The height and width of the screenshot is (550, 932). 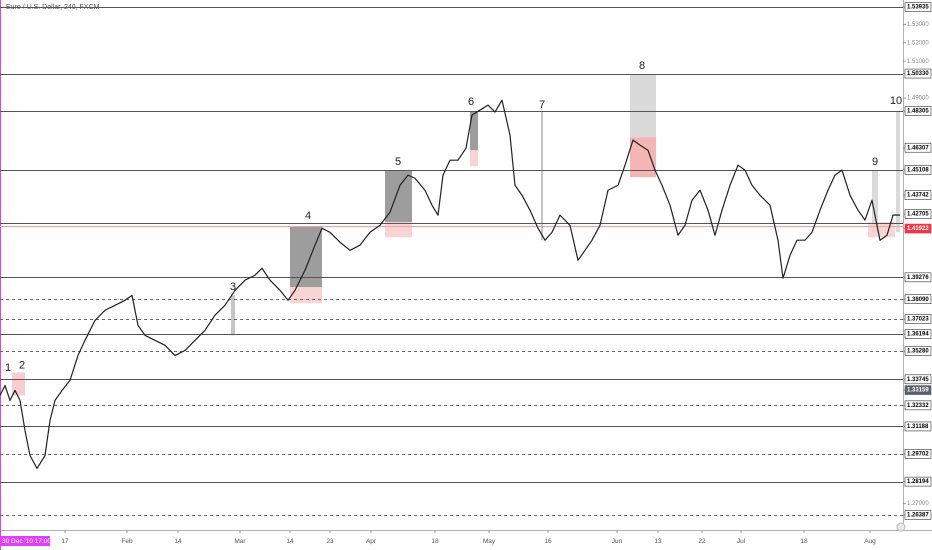 I want to click on start-label-bg, so click(x=25, y=541).